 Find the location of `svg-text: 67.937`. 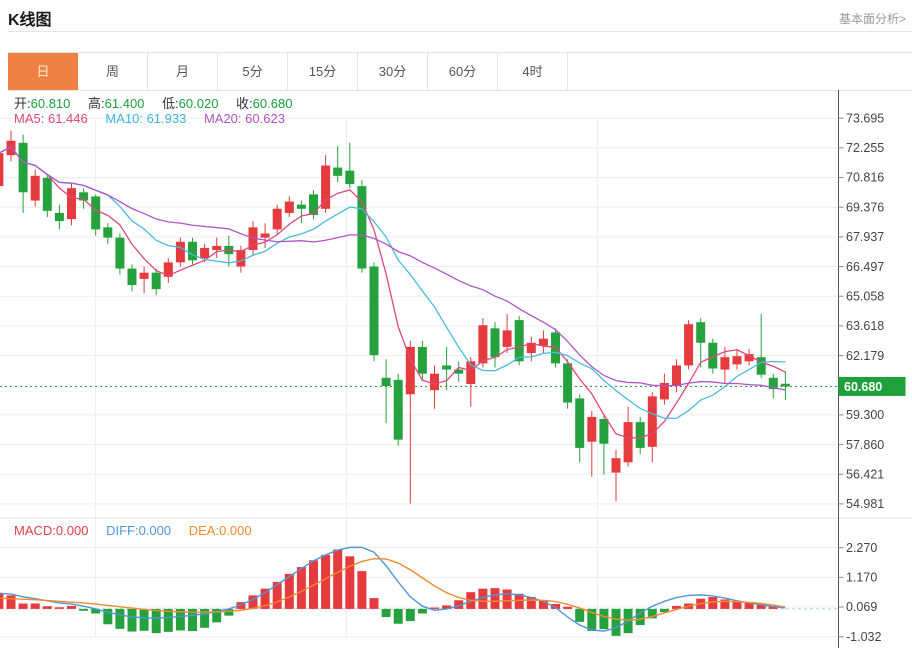

svg-text: 67.937 is located at coordinates (865, 237).